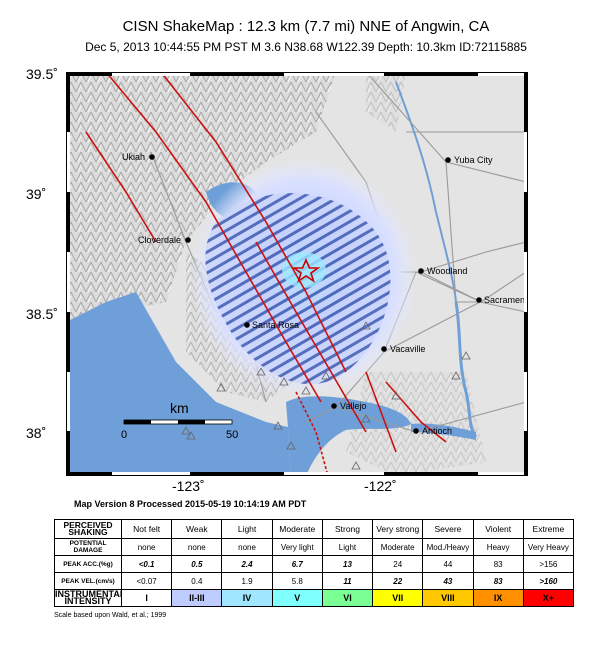  I want to click on city-cloverdale: Cloverdale, so click(164, 240).